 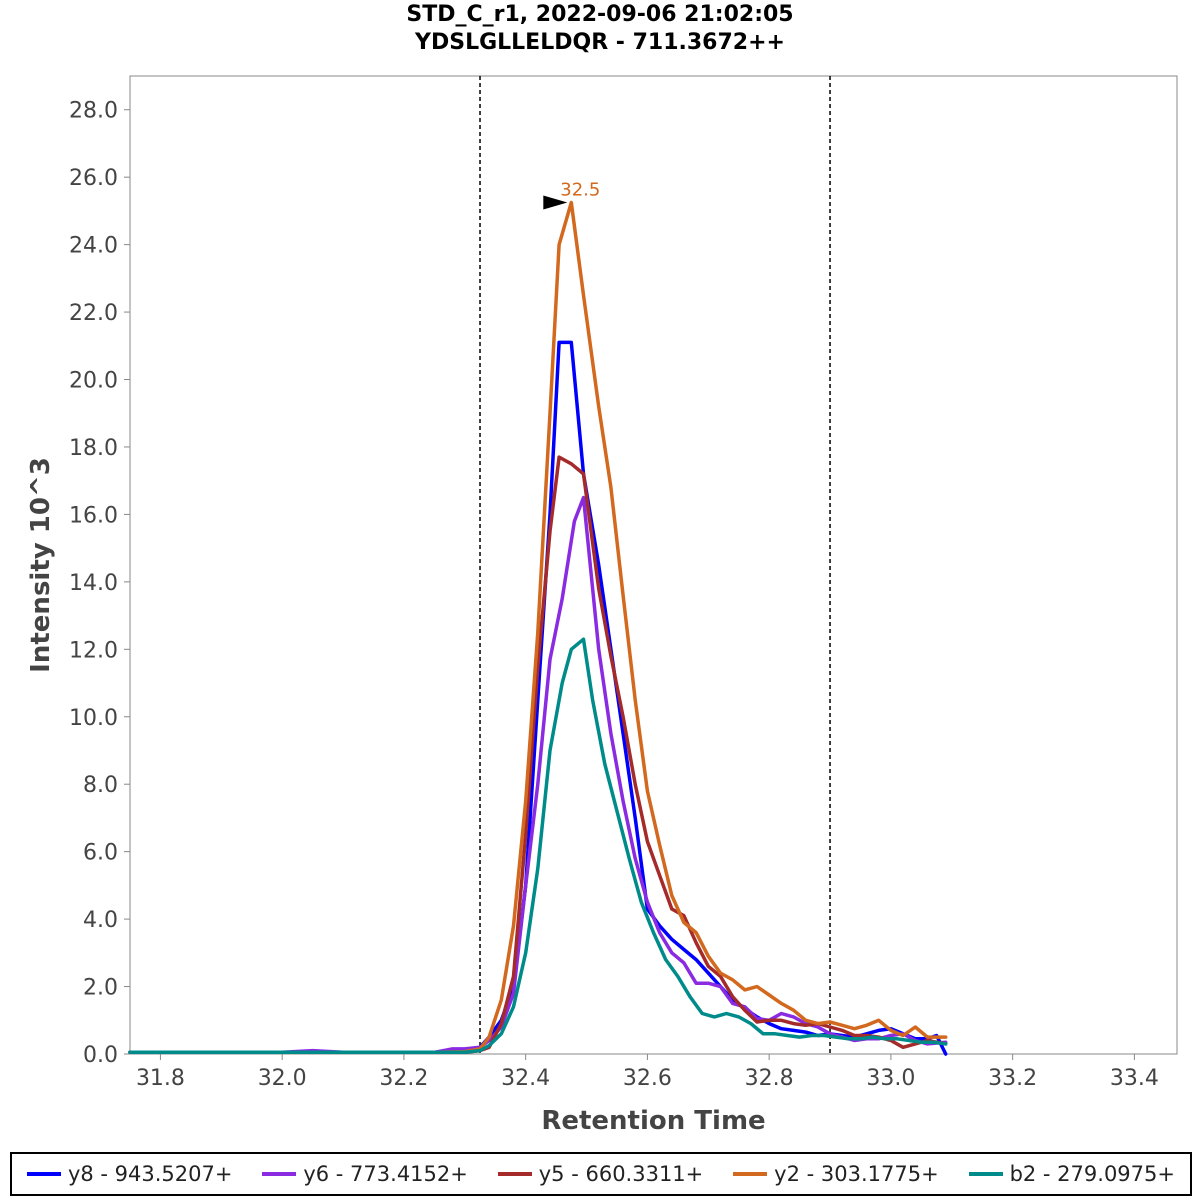 I want to click on legend-item-y2: y2 - 303.1775+, so click(x=836, y=1174).